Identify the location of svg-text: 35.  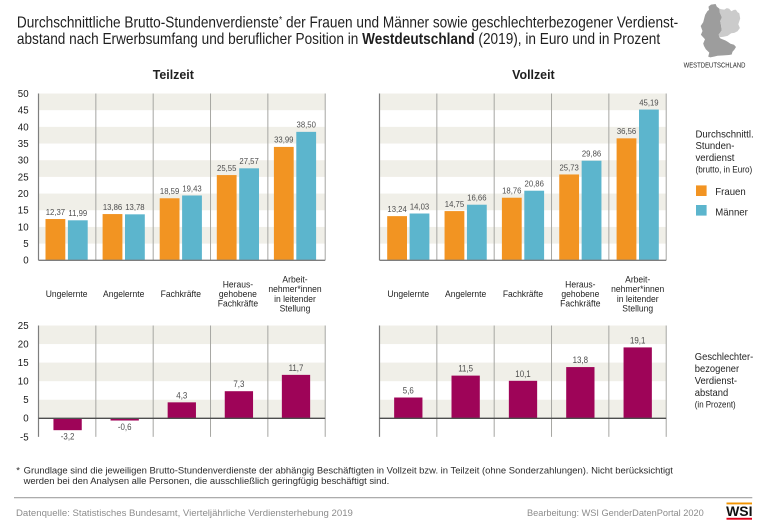
(23, 144).